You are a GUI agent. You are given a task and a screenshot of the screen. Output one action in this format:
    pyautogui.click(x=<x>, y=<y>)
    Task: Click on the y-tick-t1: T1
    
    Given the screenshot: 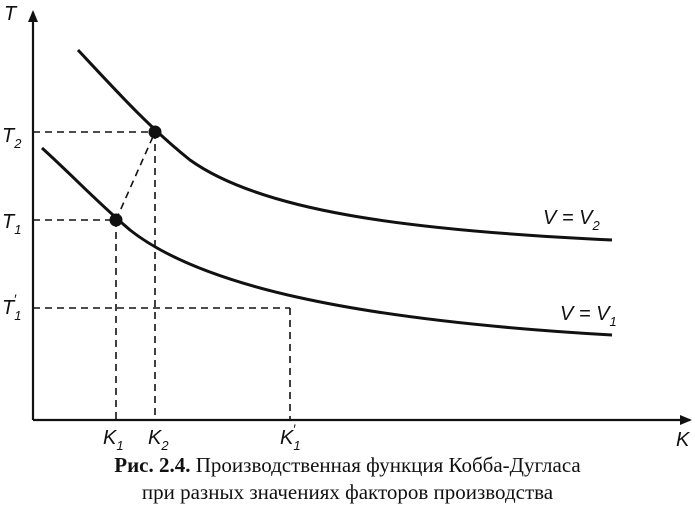 What is the action you would take?
    pyautogui.click(x=11, y=224)
    